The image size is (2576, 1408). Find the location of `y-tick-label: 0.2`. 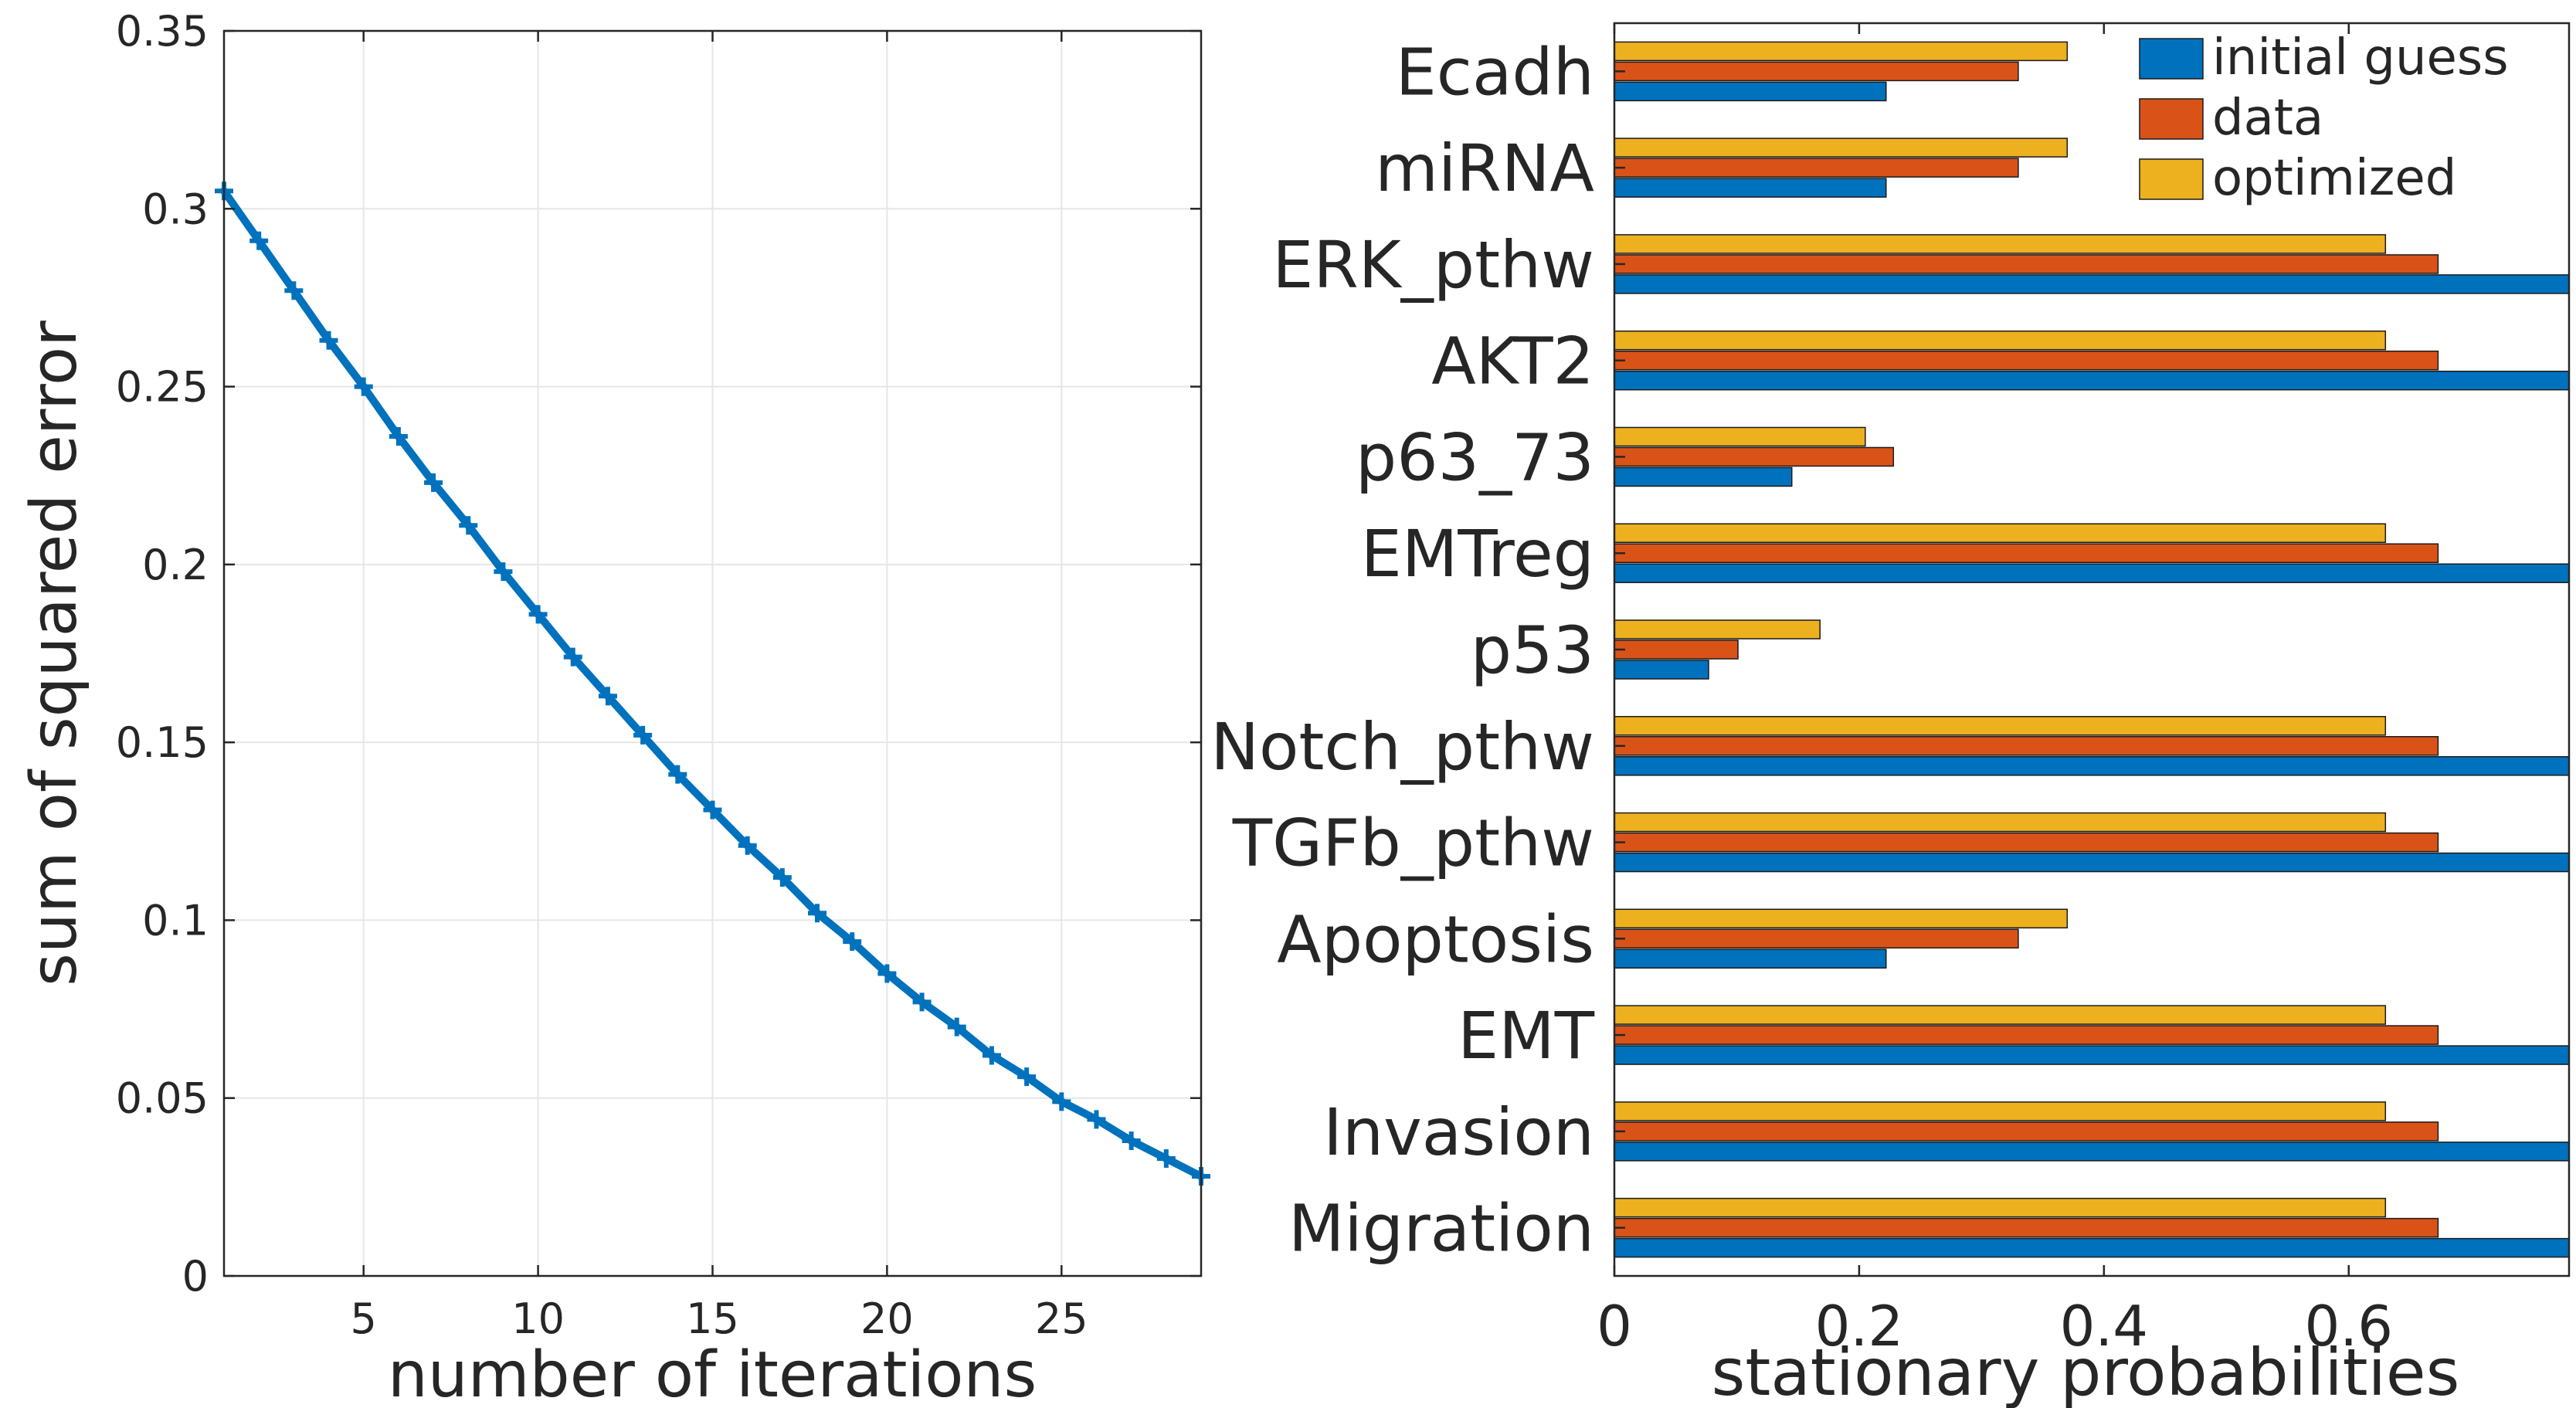

y-tick-label: 0.2 is located at coordinates (175, 565).